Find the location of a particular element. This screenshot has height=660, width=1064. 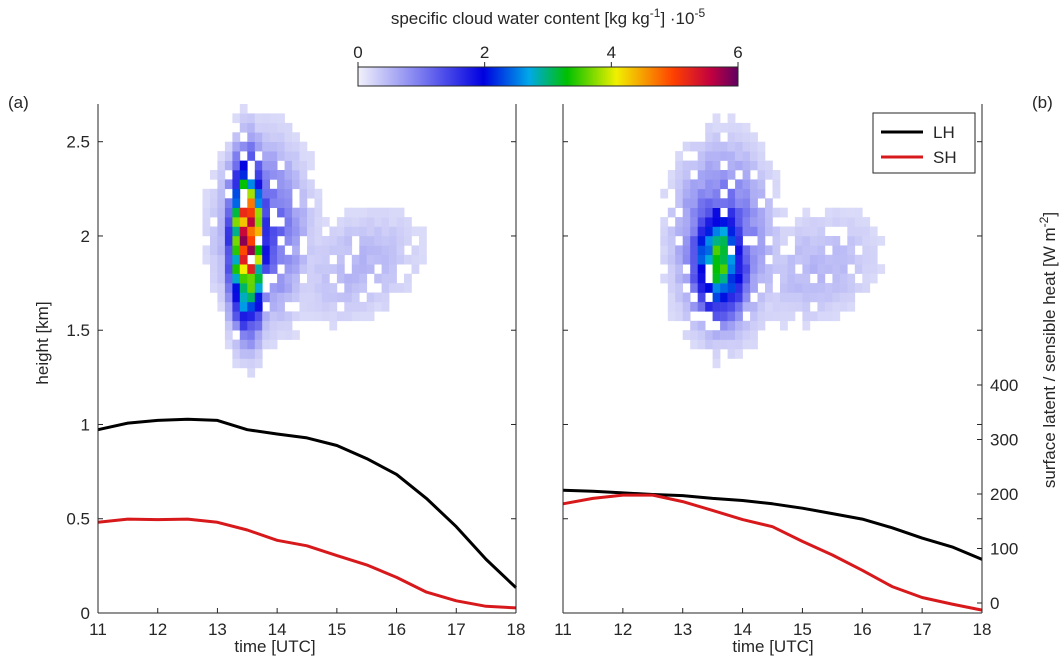

sh-line-a is located at coordinates (307, 563).